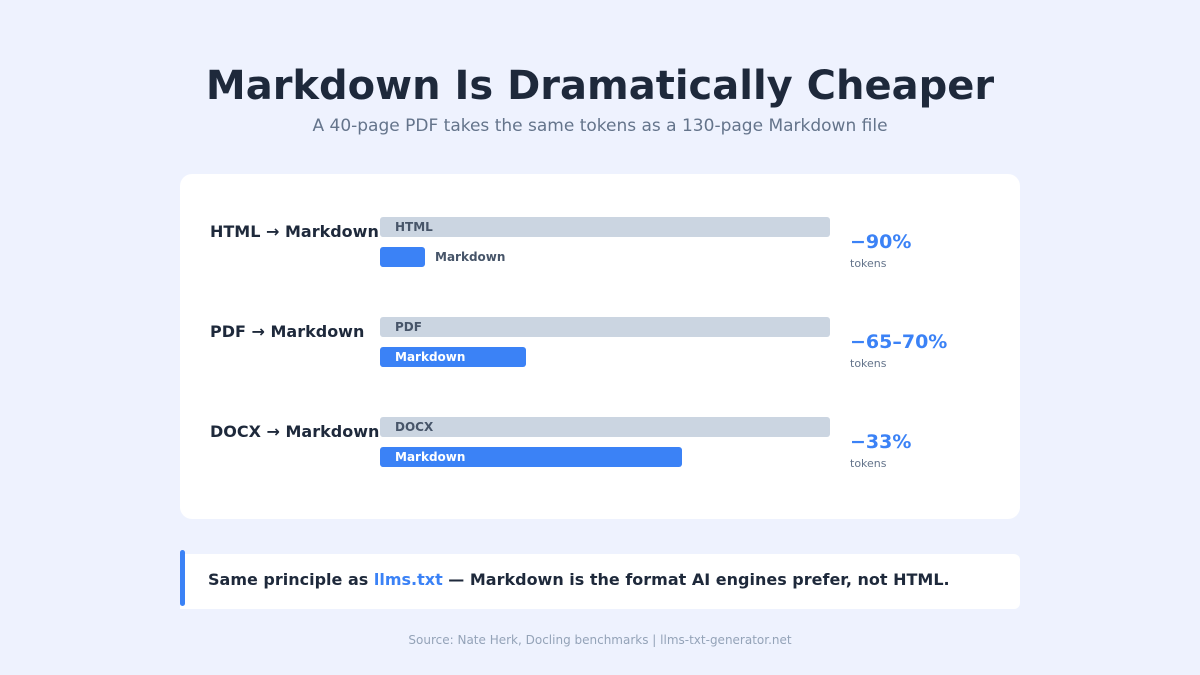 This screenshot has width=1200, height=675. I want to click on chart-row: HTML → Markdown HTML Markdown −90% tokens, so click(600, 247).